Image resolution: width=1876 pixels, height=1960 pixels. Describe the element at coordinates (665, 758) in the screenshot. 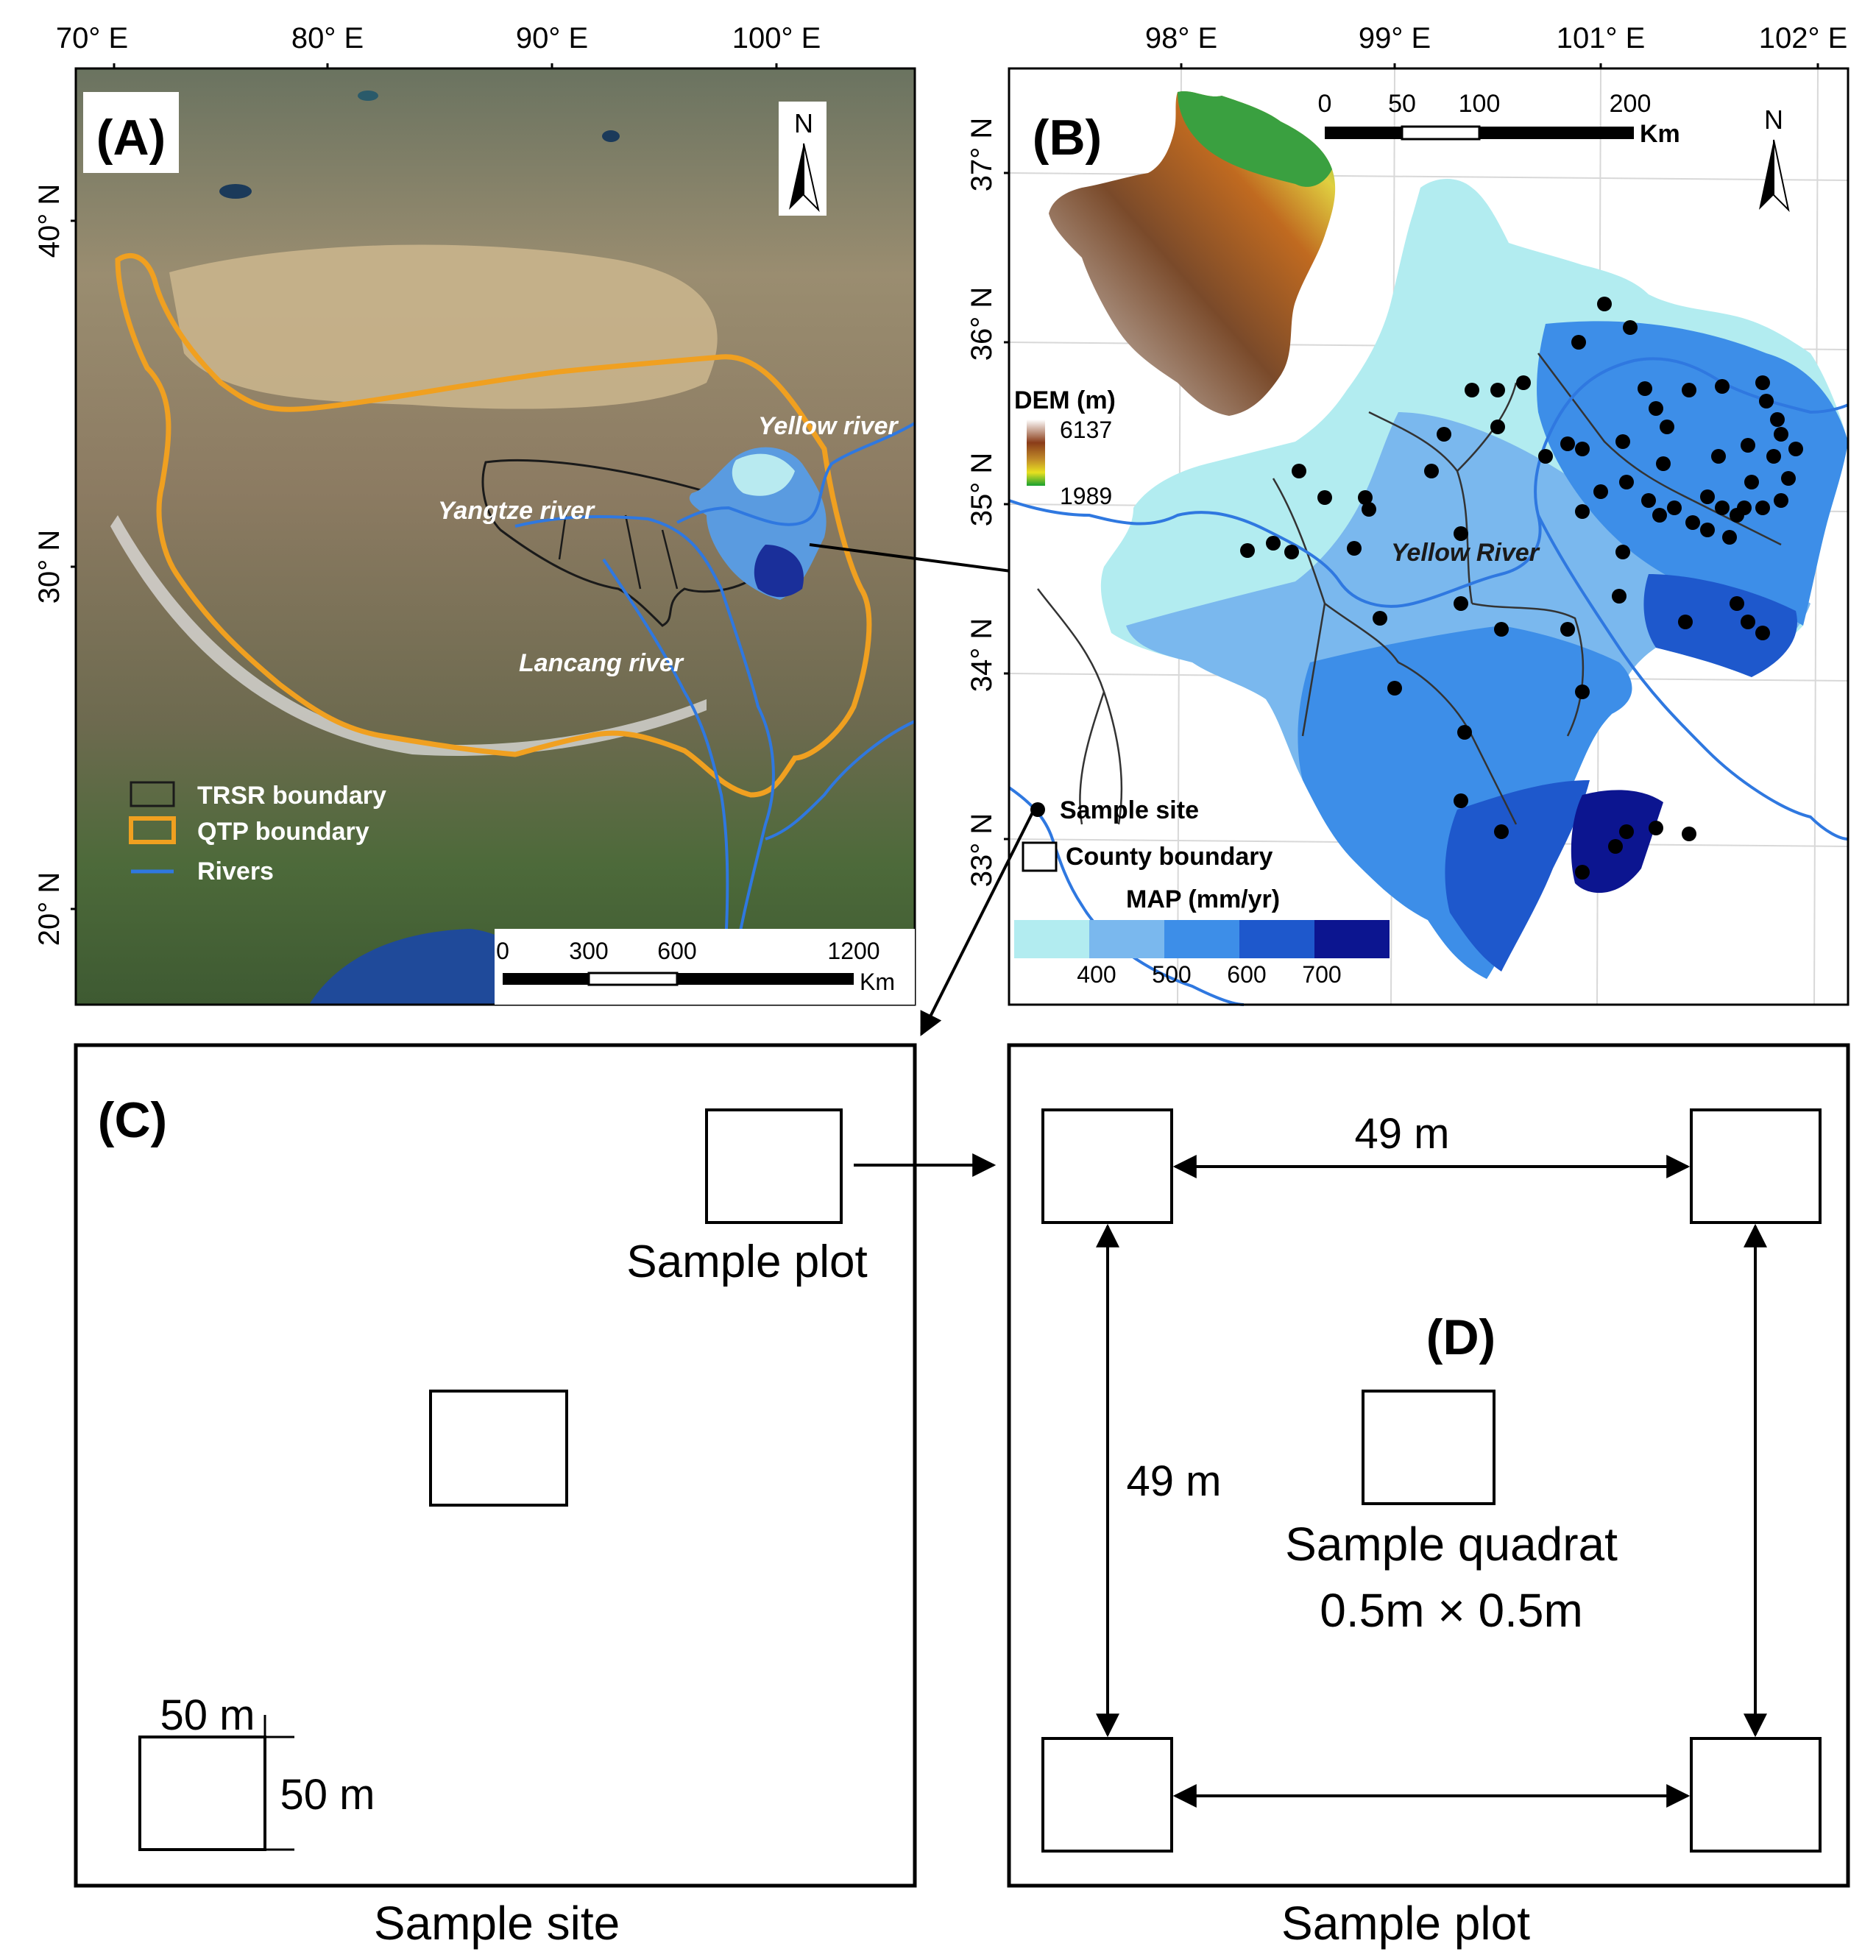

I see `lancang-river-line` at that location.